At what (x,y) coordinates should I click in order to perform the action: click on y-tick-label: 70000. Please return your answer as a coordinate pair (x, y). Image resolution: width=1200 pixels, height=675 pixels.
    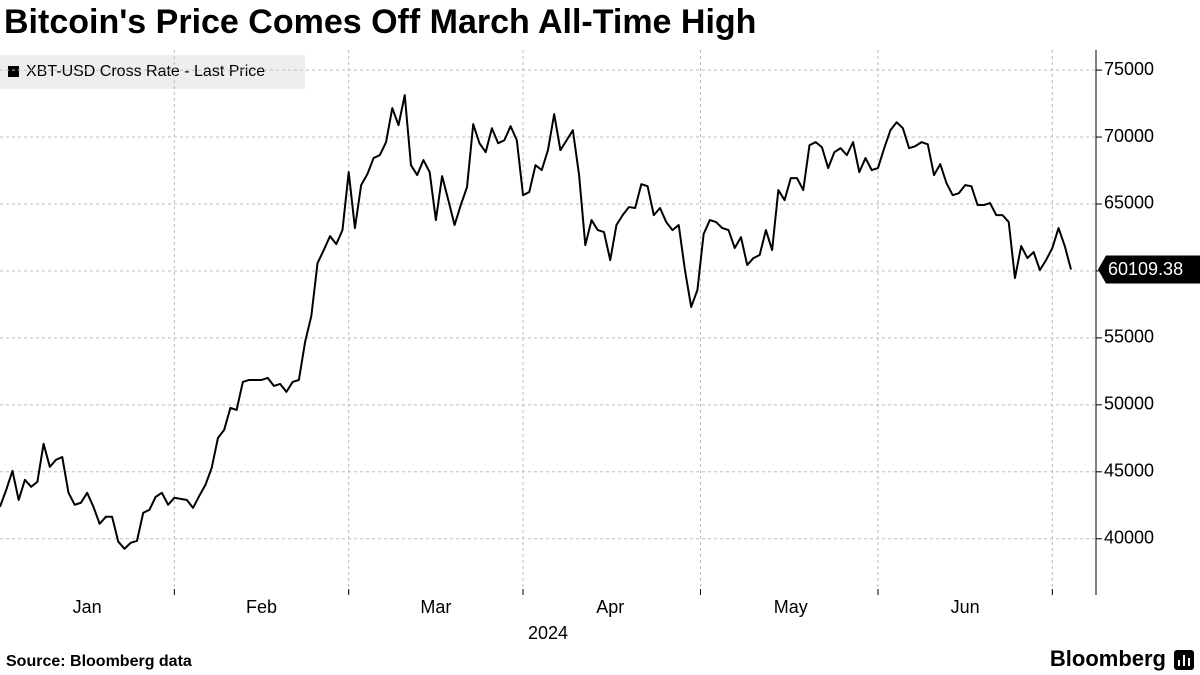
    Looking at the image, I should click on (1129, 136).